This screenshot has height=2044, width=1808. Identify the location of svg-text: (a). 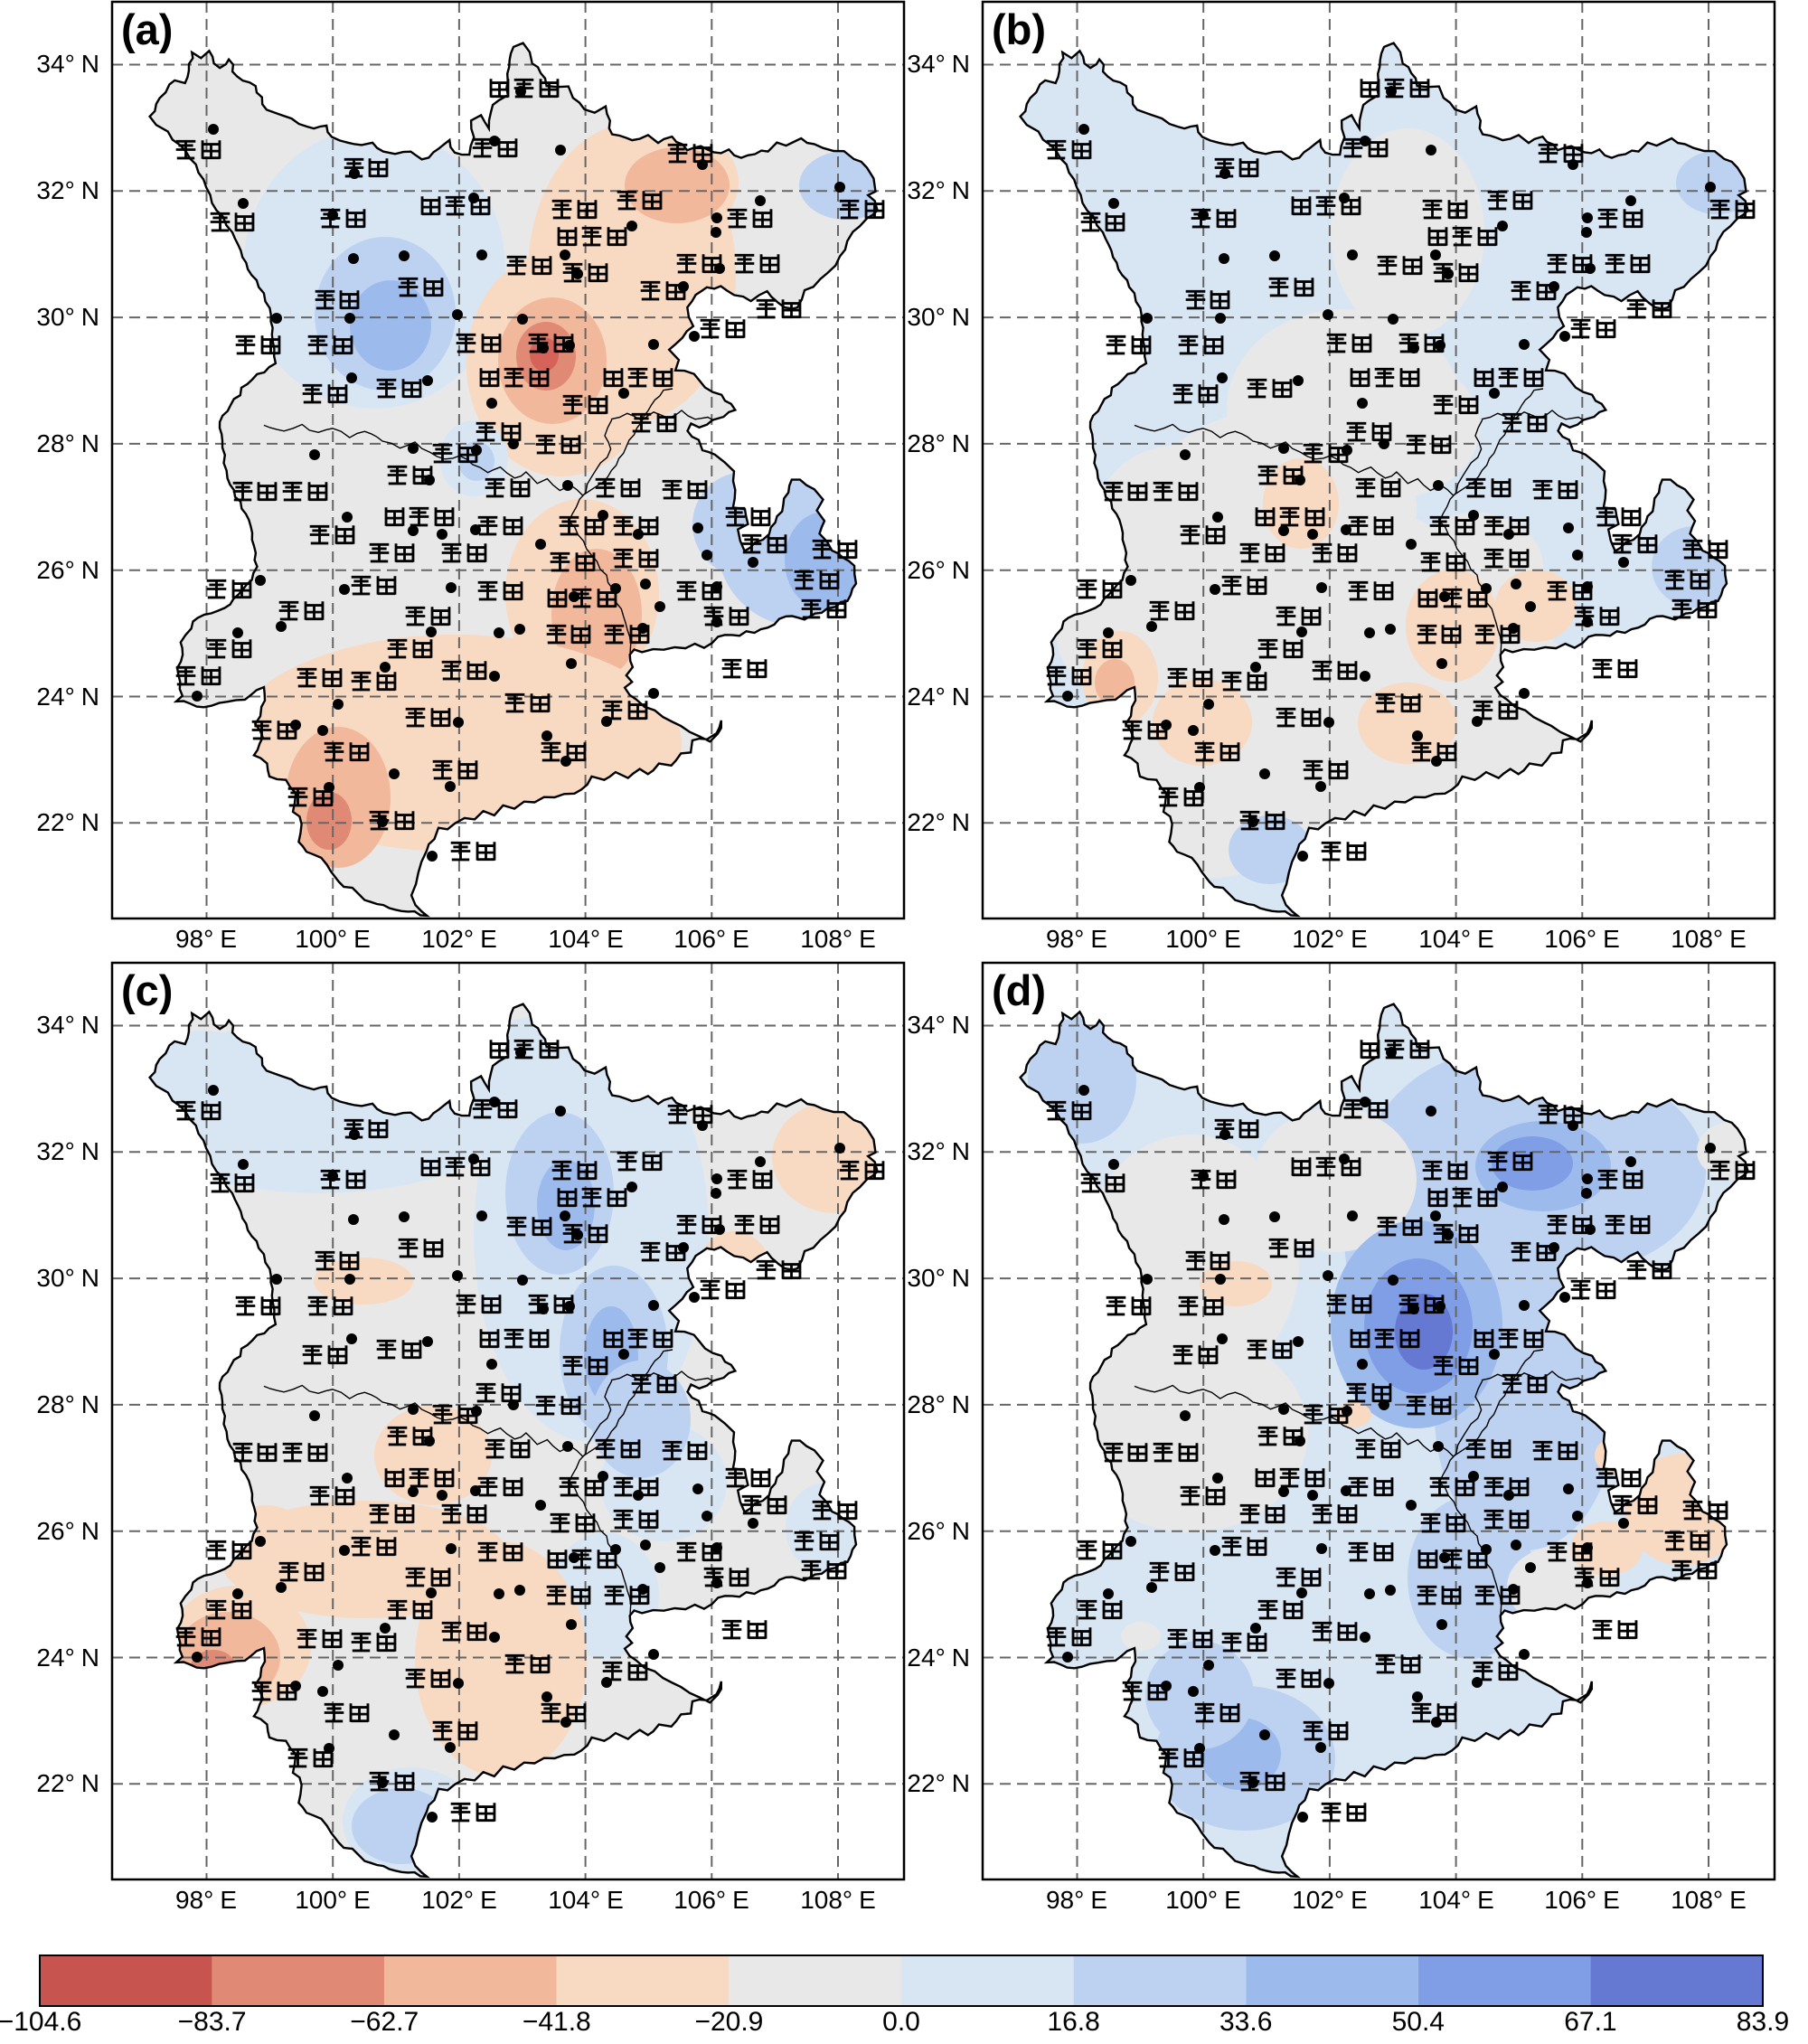
(147, 29).